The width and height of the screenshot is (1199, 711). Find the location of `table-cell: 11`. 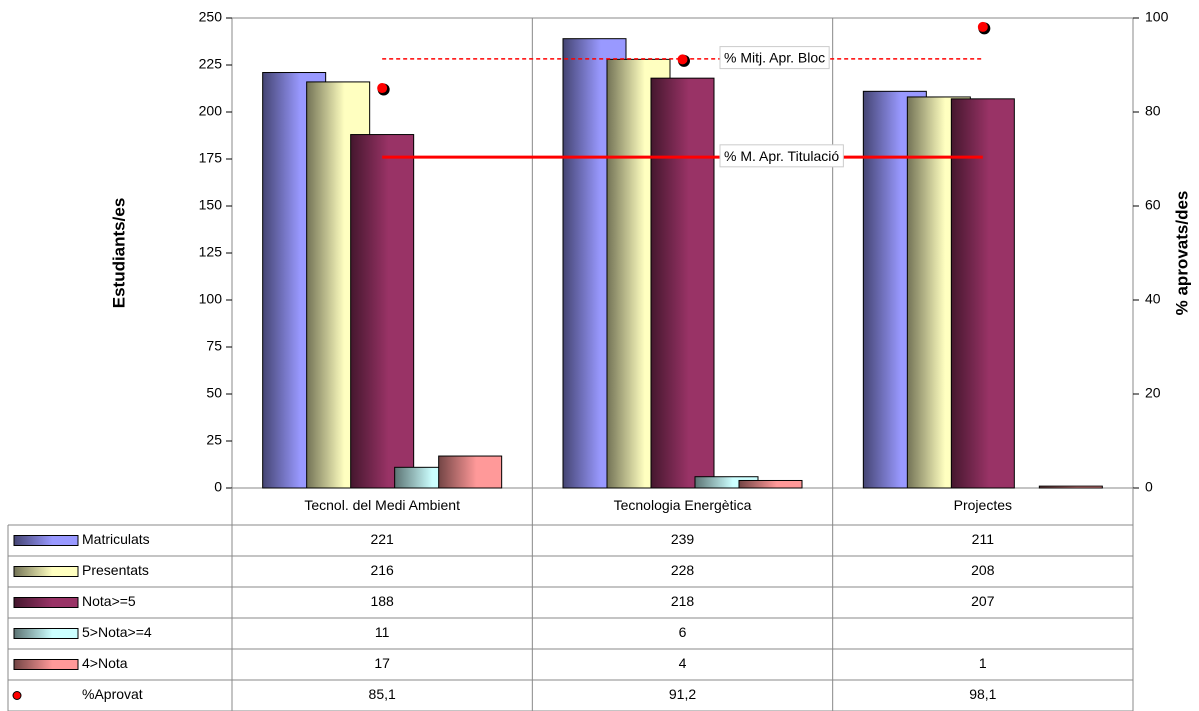

table-cell: 11 is located at coordinates (382, 632).